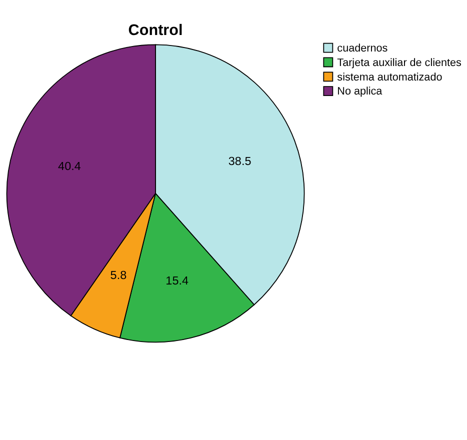  I want to click on legend-label: cuadernos, so click(362, 48).